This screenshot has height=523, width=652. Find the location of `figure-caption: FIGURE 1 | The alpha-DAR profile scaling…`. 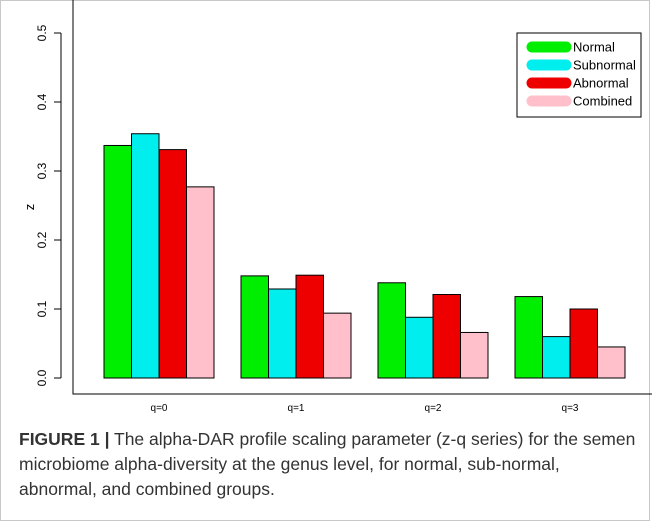

figure-caption: FIGURE 1 | The alpha-DAR profile scaling… is located at coordinates (329, 464).